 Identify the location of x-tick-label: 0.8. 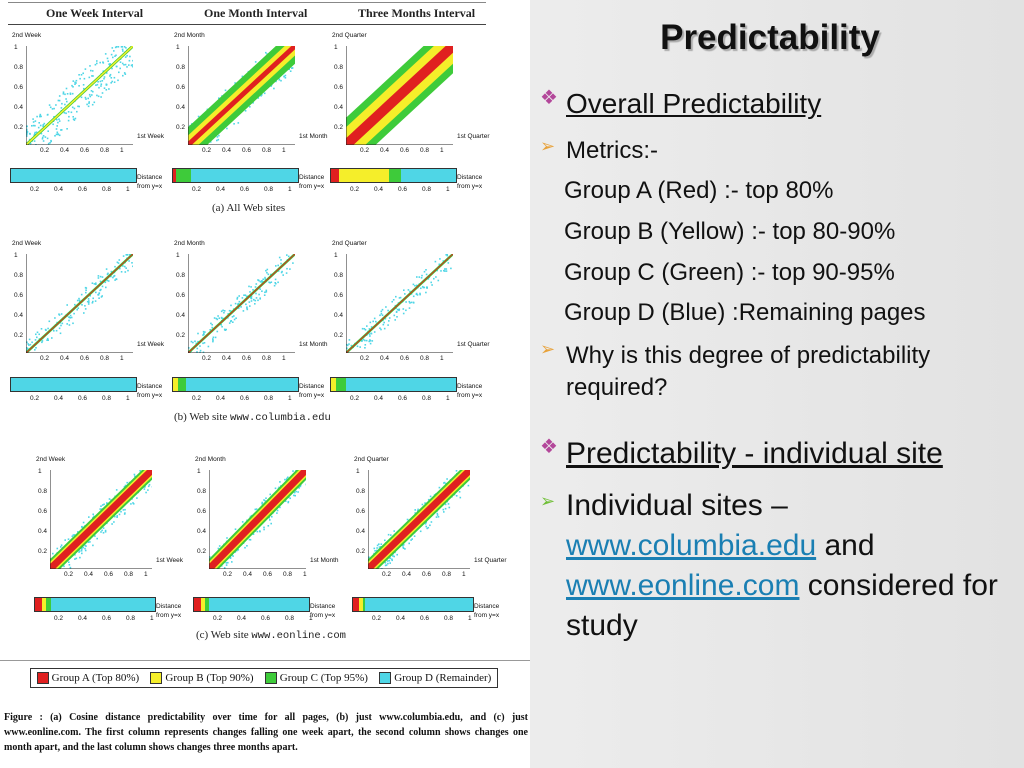
(105, 150).